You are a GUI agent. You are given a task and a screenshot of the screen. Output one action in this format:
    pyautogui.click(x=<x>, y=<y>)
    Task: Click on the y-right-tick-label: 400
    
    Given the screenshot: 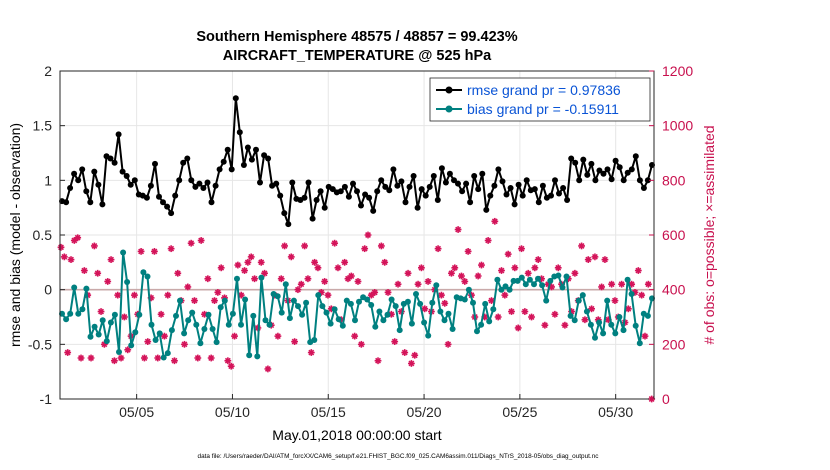 What is the action you would take?
    pyautogui.click(x=674, y=290)
    